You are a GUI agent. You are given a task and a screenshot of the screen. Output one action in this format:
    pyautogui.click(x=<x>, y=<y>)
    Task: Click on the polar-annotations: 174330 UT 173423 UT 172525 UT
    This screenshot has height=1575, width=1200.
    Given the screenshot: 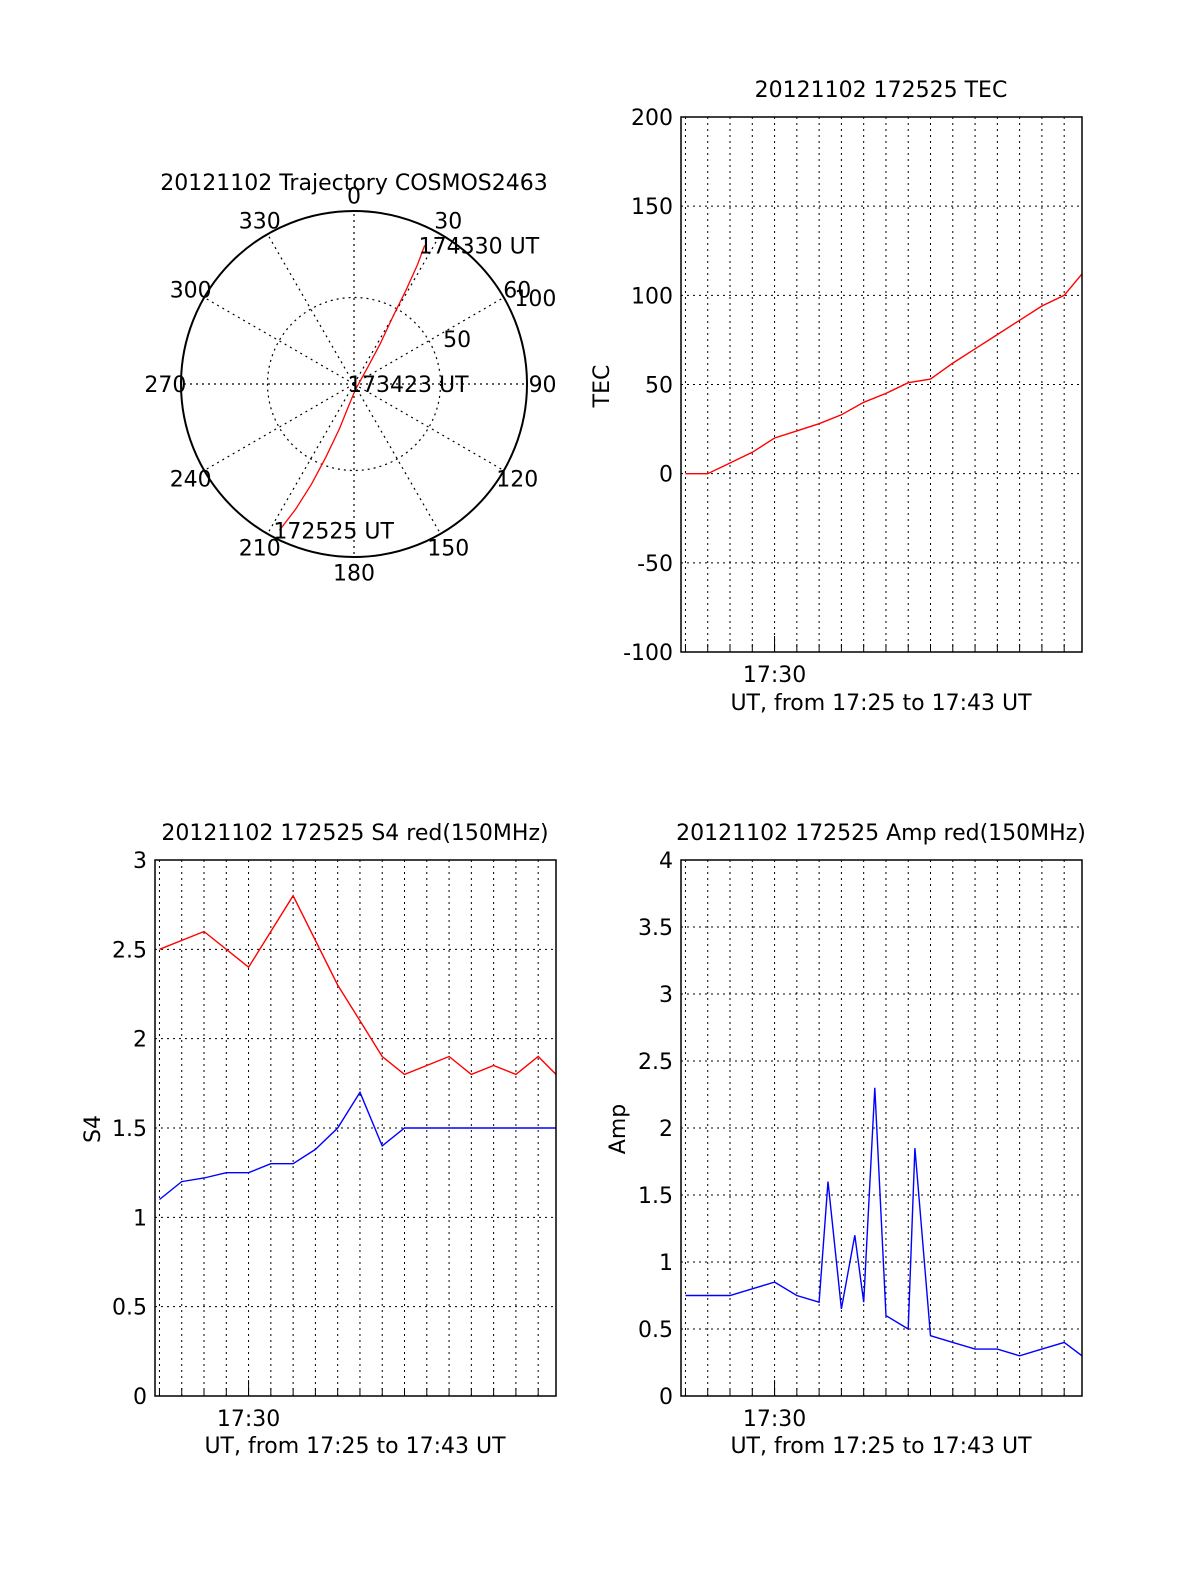 What is the action you would take?
    pyautogui.click(x=406, y=389)
    